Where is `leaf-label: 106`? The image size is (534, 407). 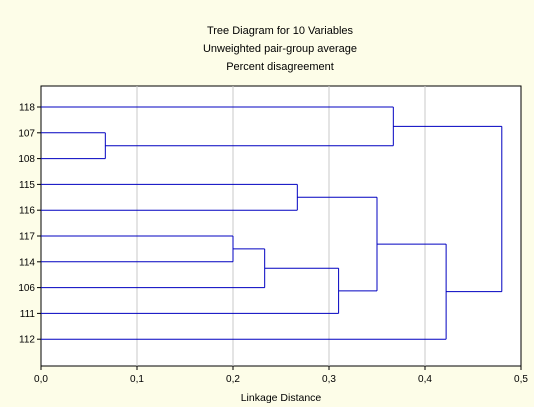
leaf-label: 106 is located at coordinates (26, 288).